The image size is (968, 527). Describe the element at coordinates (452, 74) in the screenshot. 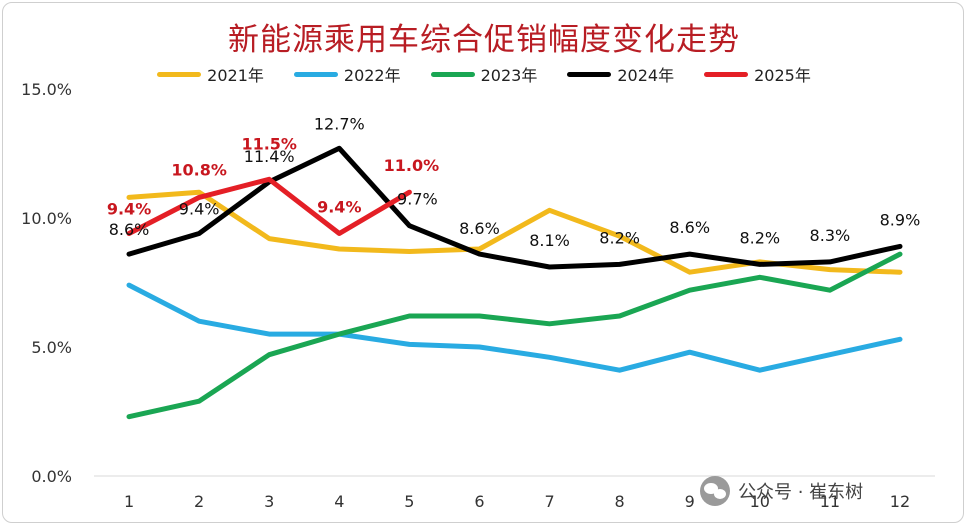

I see `legend-swatch-2023` at that location.